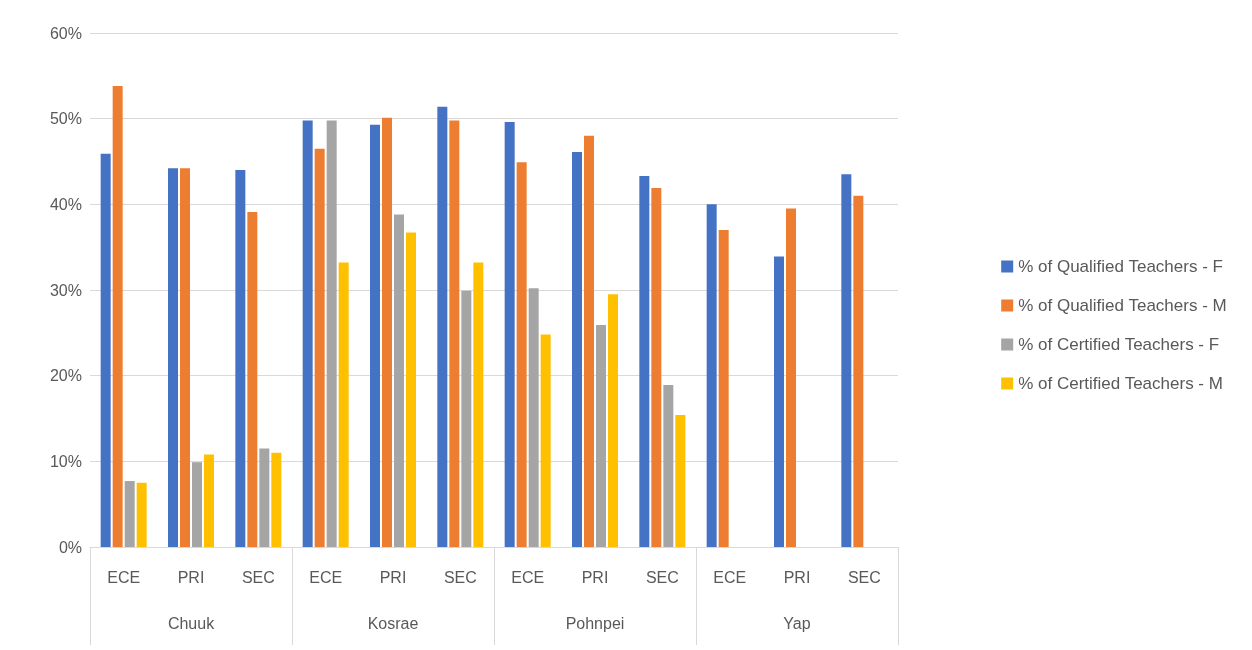  Describe the element at coordinates (393, 623) in the screenshot. I see `text: Kosrae` at that location.